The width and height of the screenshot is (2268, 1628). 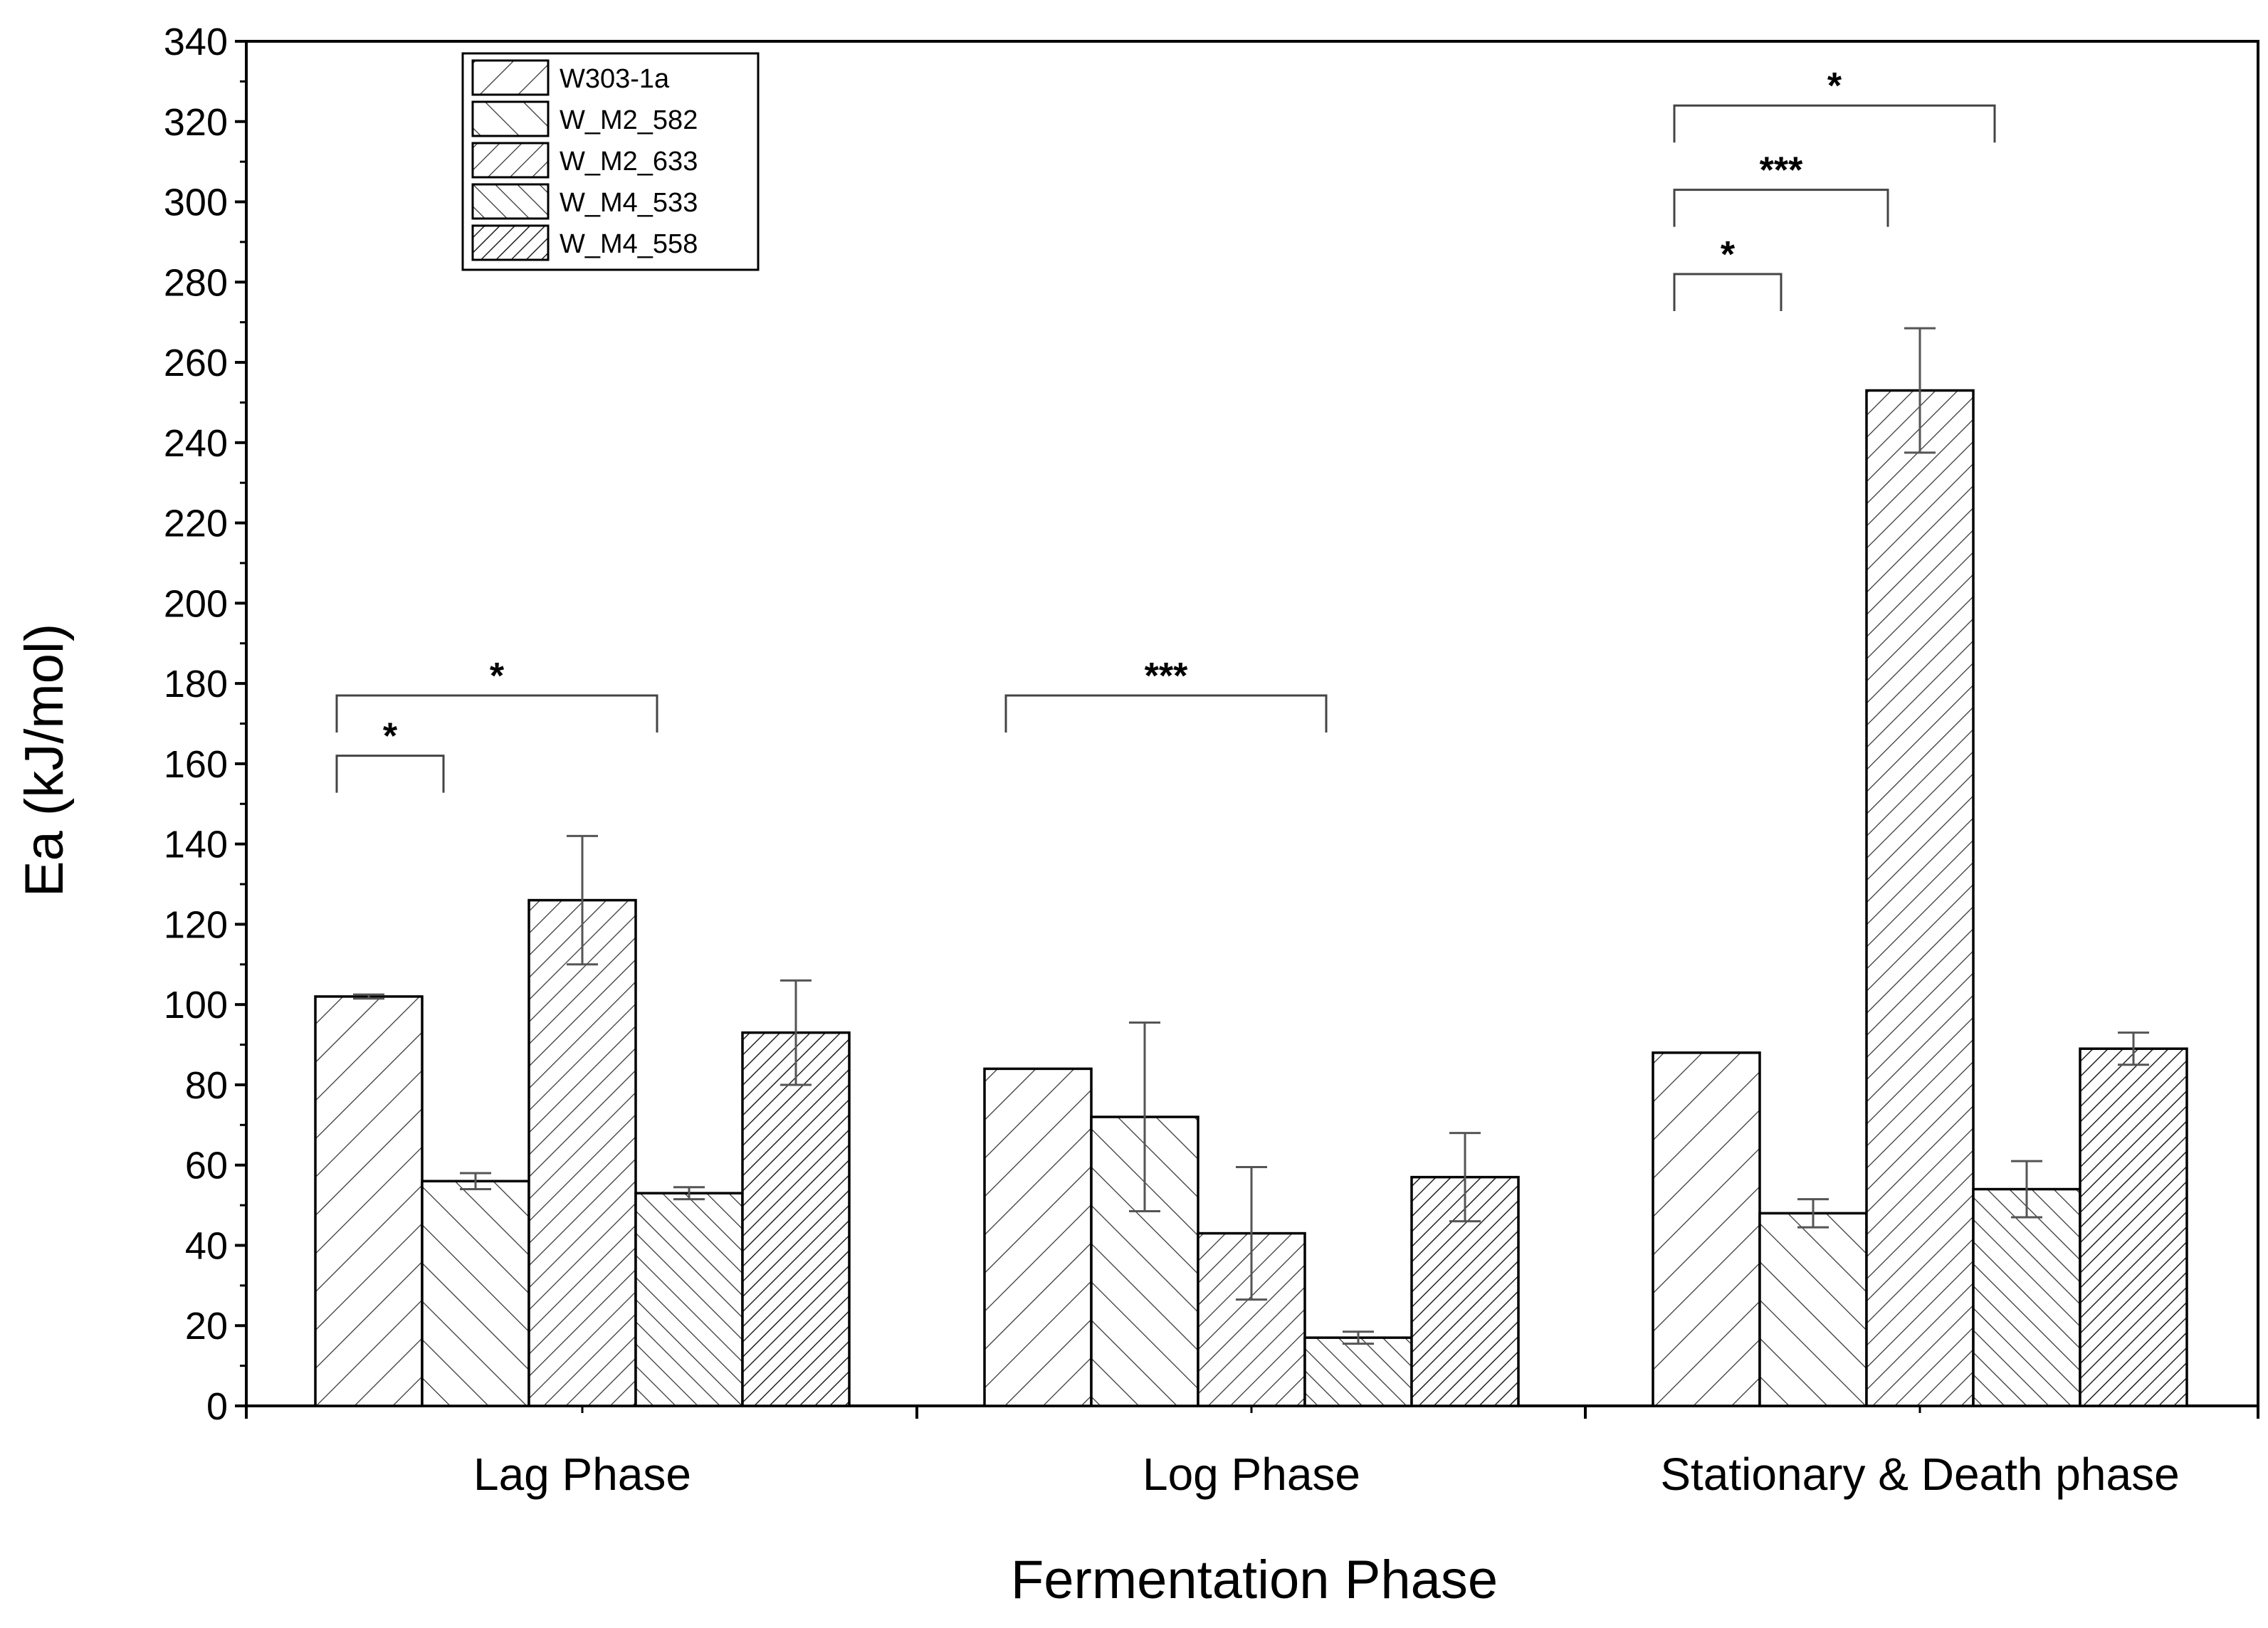 I want to click on y-axis-title: Ea (kJ/mol), so click(x=44, y=760).